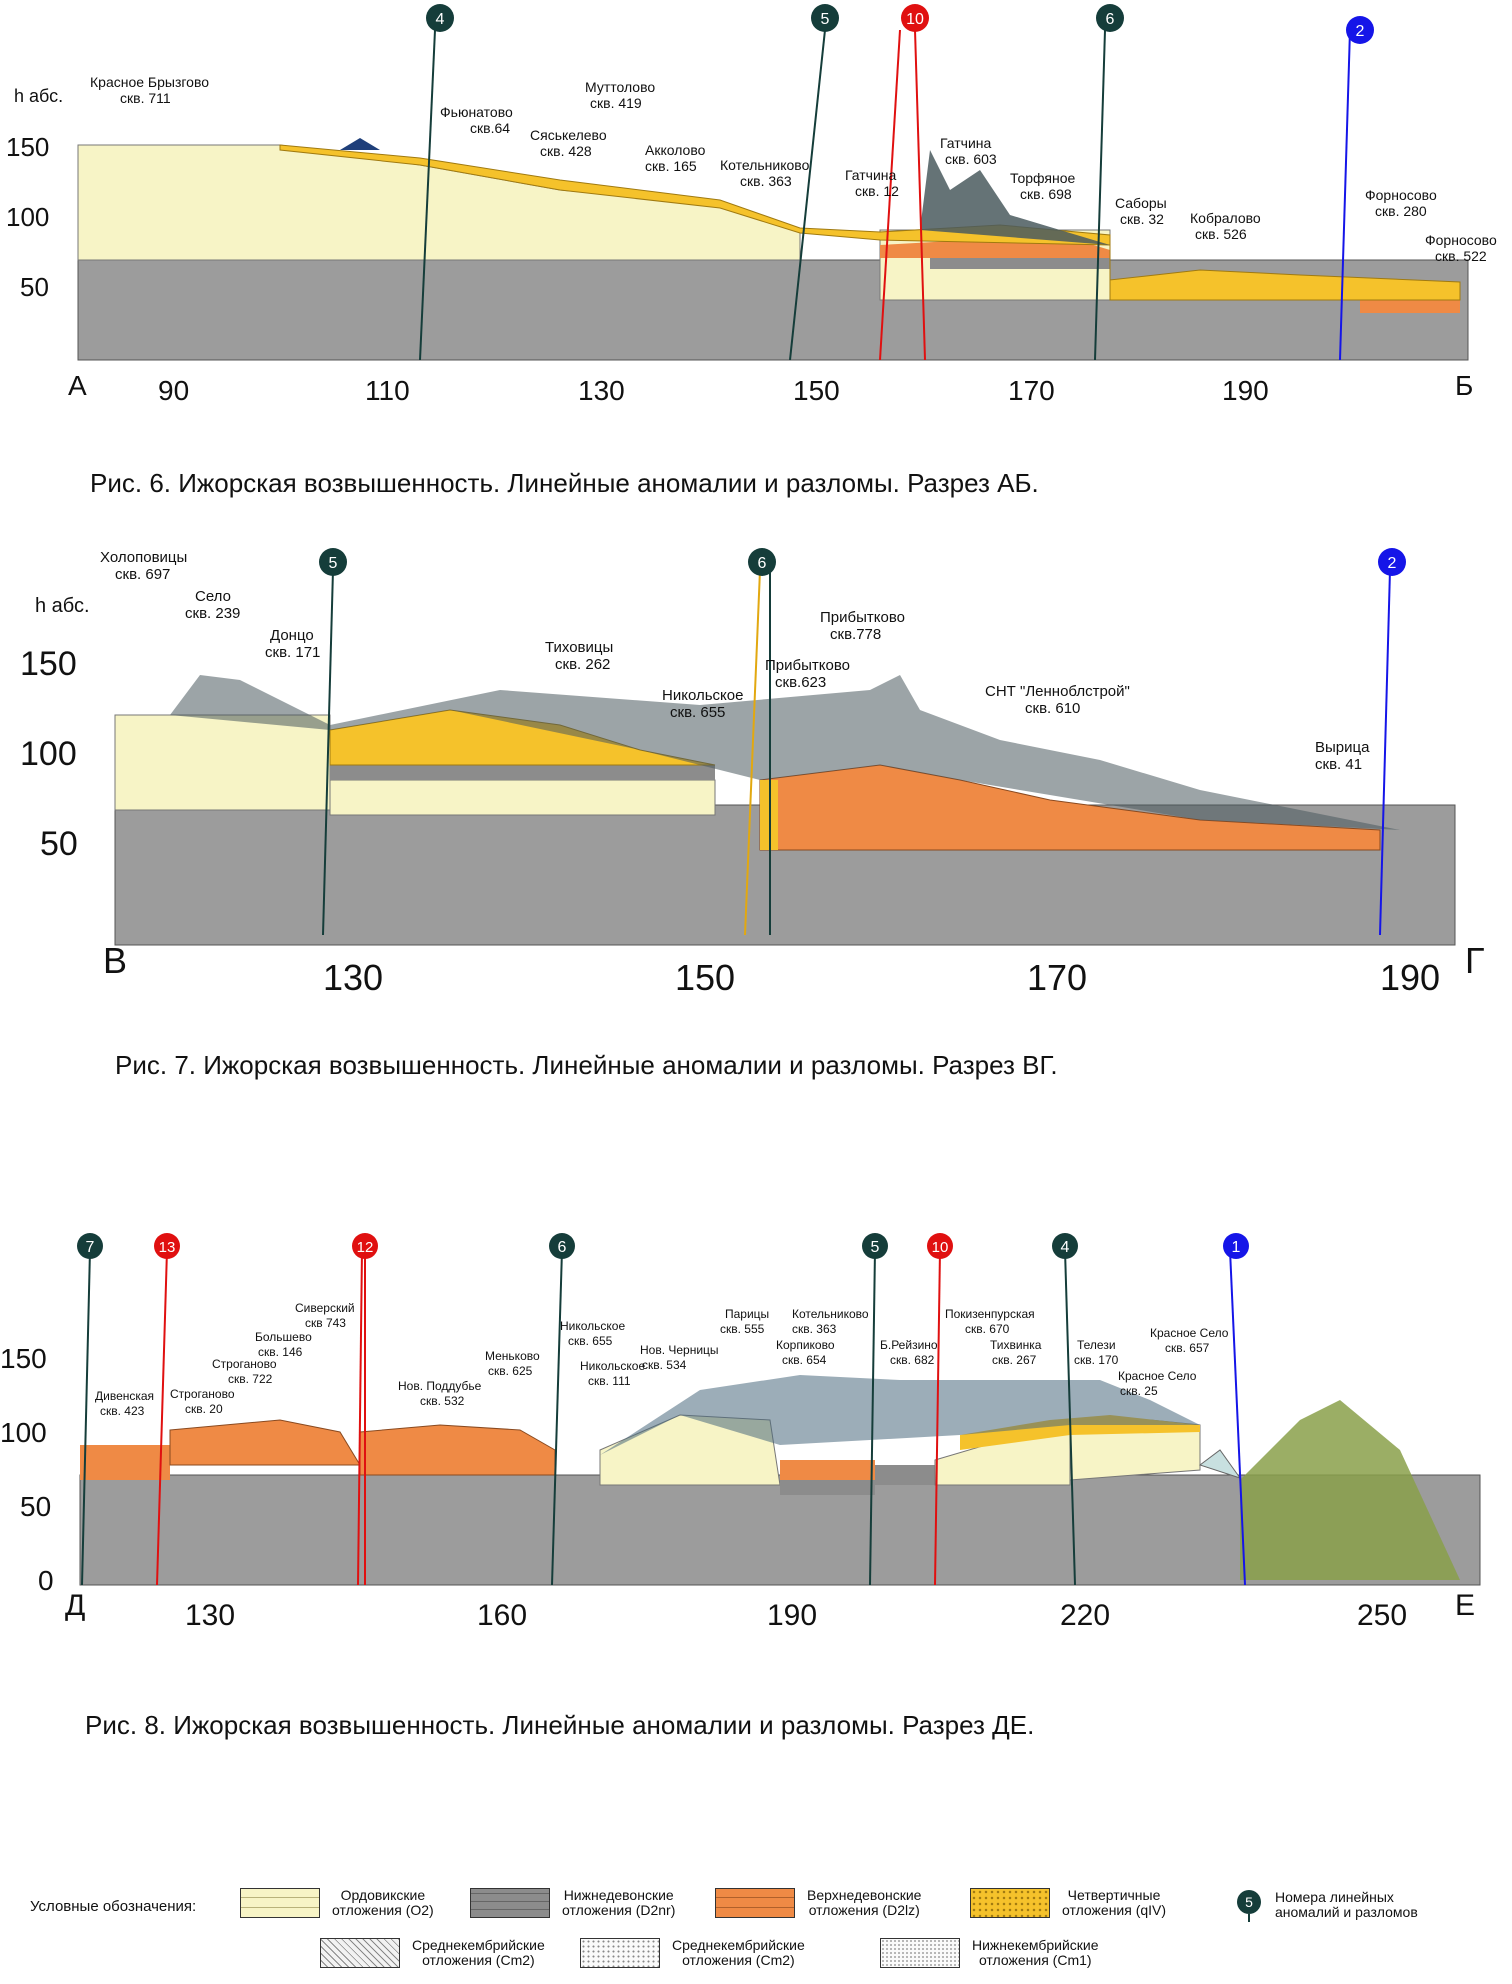 The image size is (1512, 1984). Describe the element at coordinates (807, 665) in the screenshot. I see `well-name: Прибытково` at that location.